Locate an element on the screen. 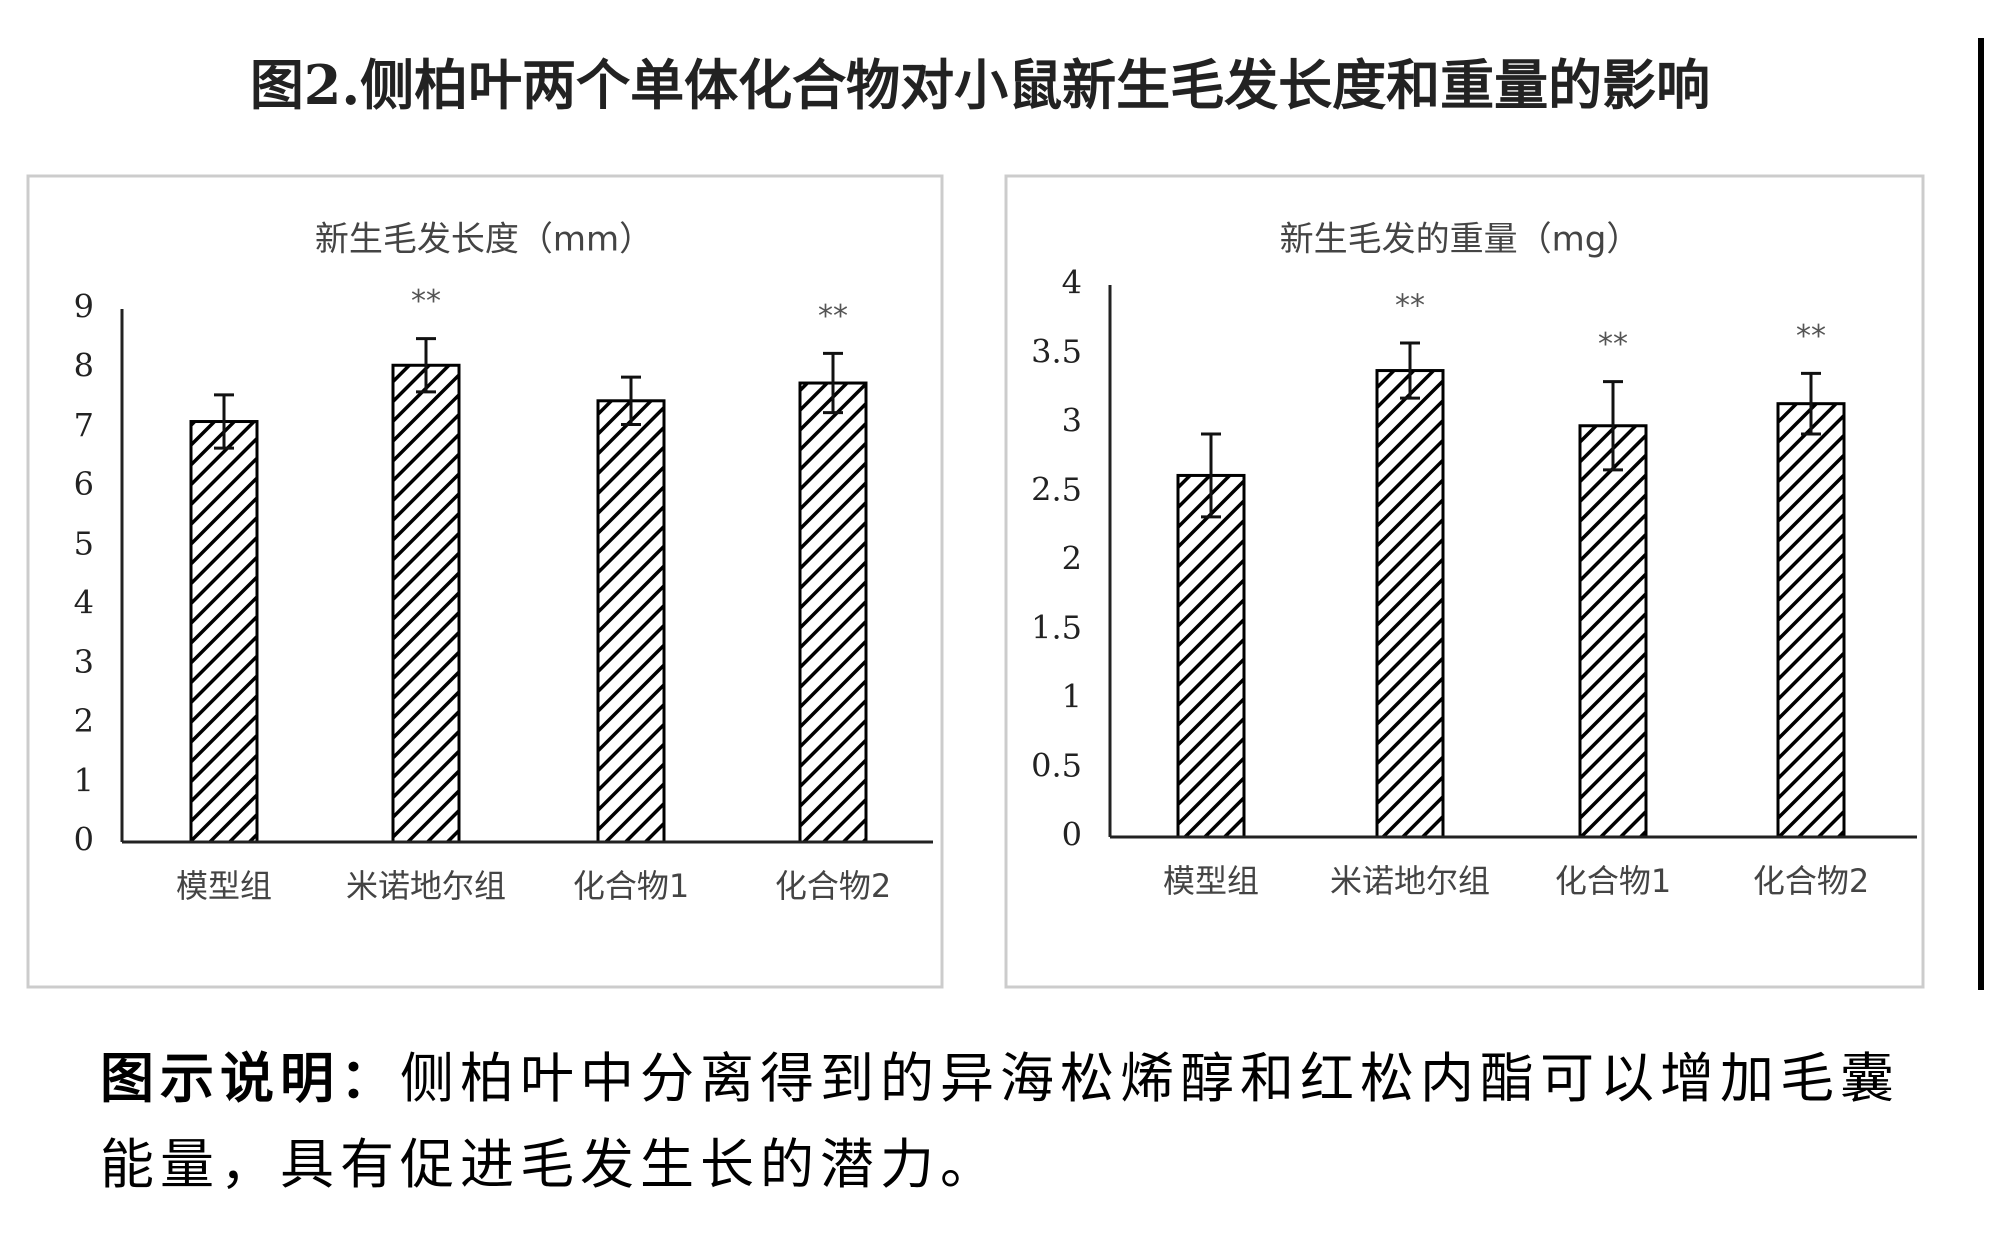 This screenshot has height=1246, width=2000. y-tick-label: 0.5 is located at coordinates (1056, 766).